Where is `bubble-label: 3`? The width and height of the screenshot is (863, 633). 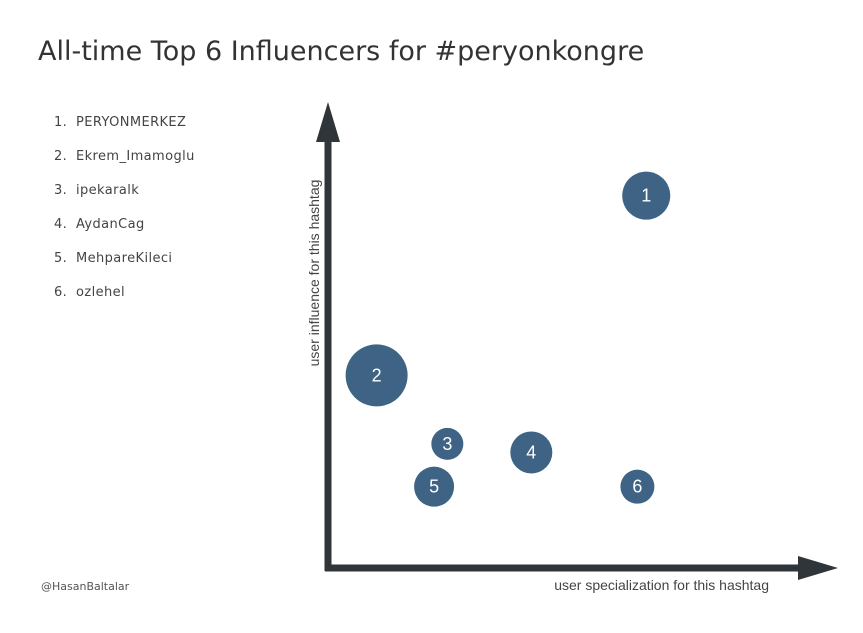
bubble-label: 3 is located at coordinates (447, 444).